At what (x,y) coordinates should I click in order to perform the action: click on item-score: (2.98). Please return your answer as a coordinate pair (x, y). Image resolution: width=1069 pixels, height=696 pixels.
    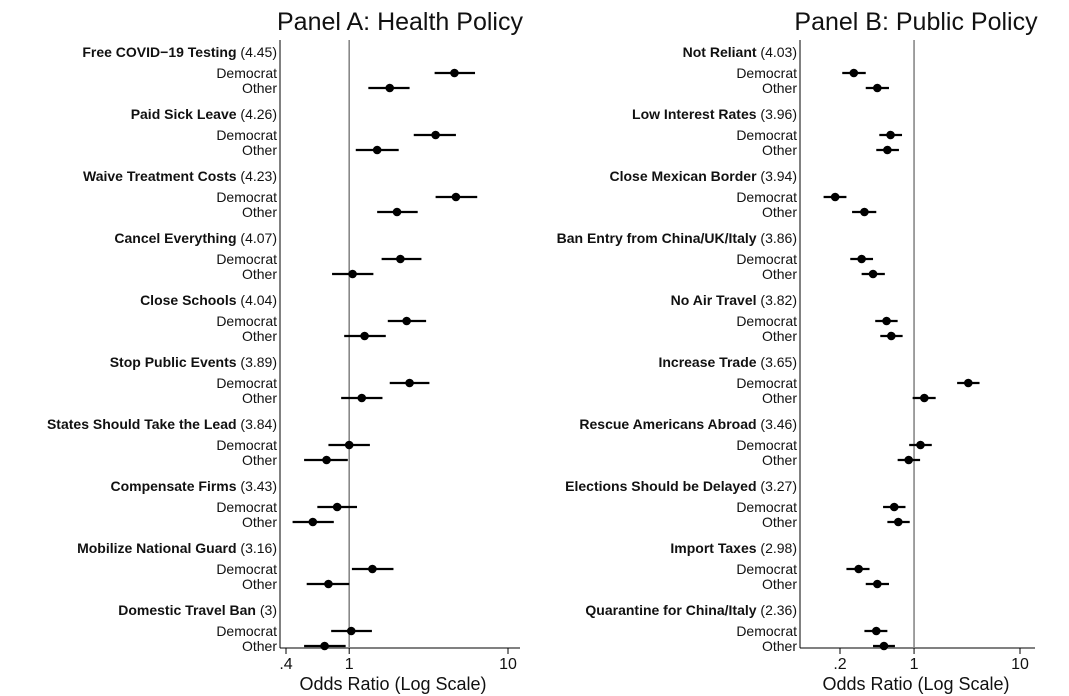
    Looking at the image, I should click on (778, 548).